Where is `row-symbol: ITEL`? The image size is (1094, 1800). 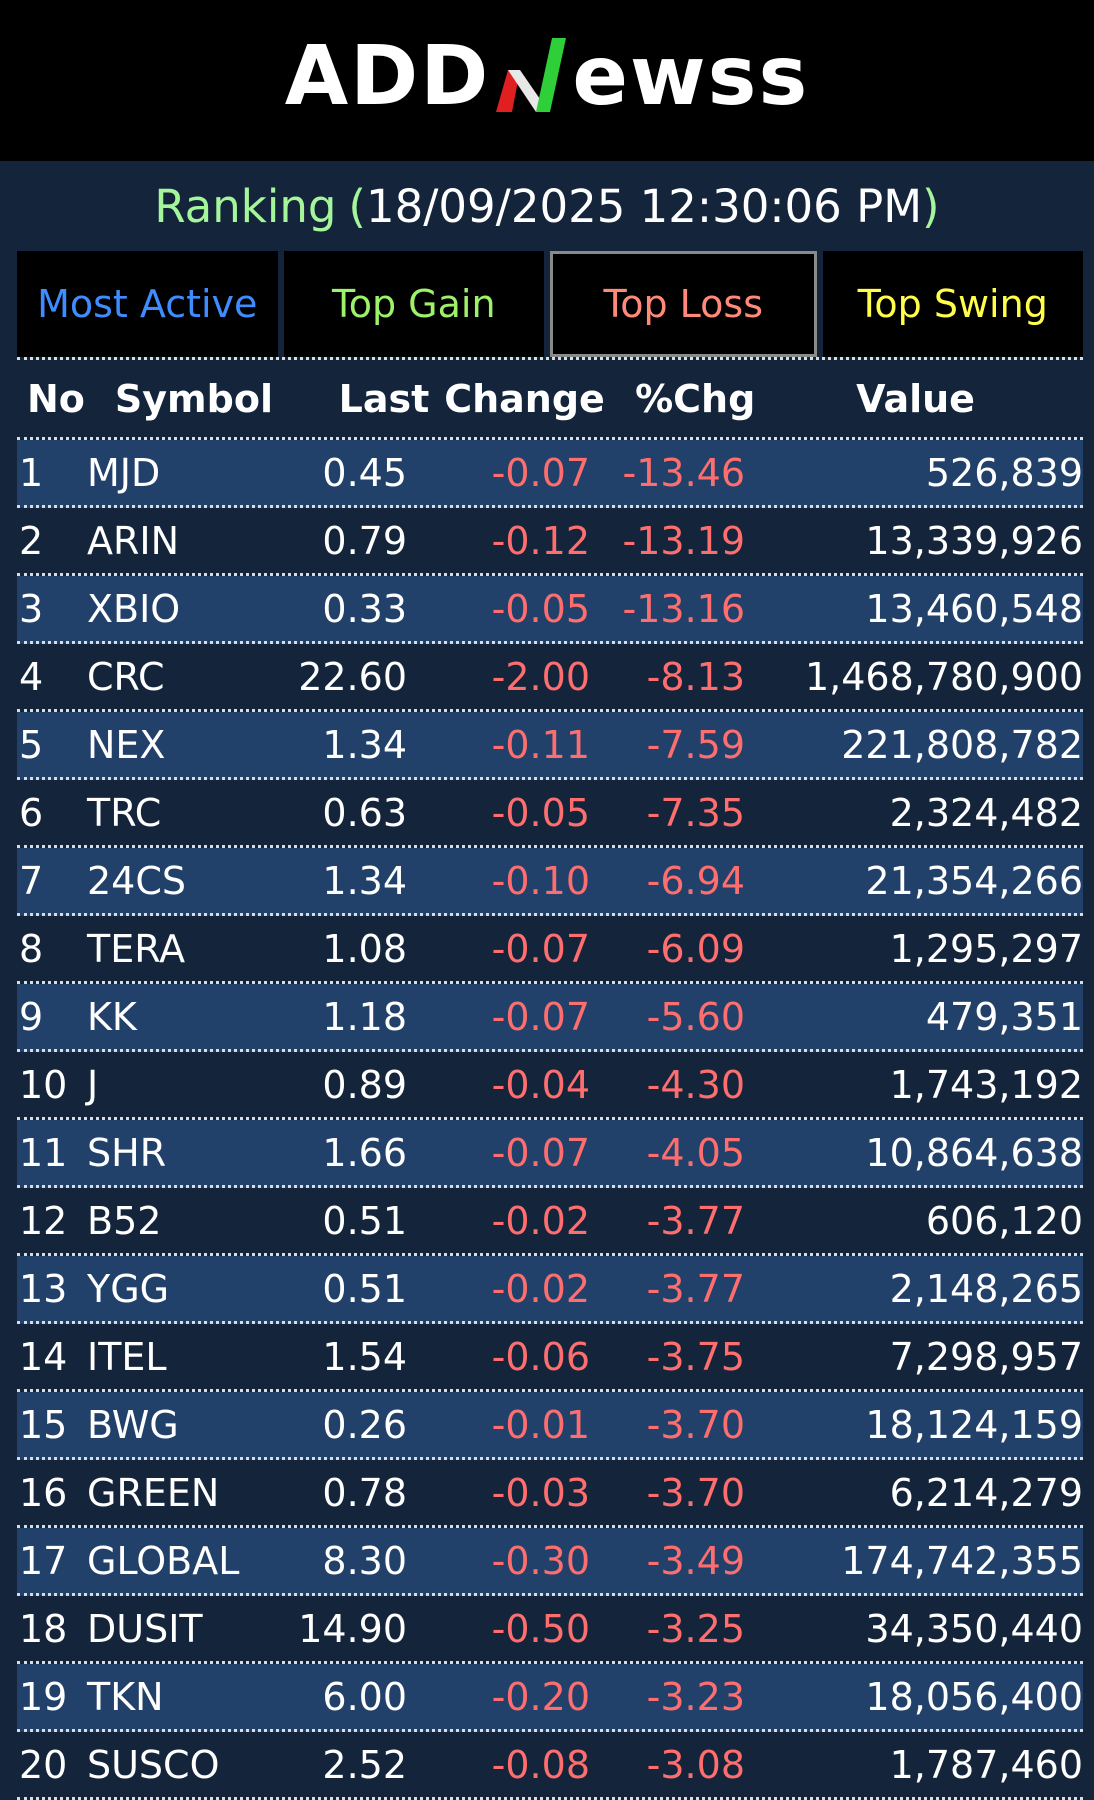 row-symbol: ITEL is located at coordinates (127, 1356).